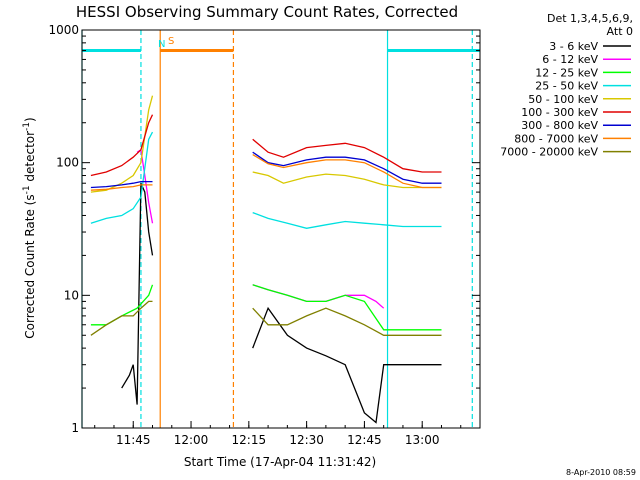 The height and width of the screenshot is (480, 640). Describe the element at coordinates (620, 31) in the screenshot. I see `legend-header-line2: Att 0` at that location.